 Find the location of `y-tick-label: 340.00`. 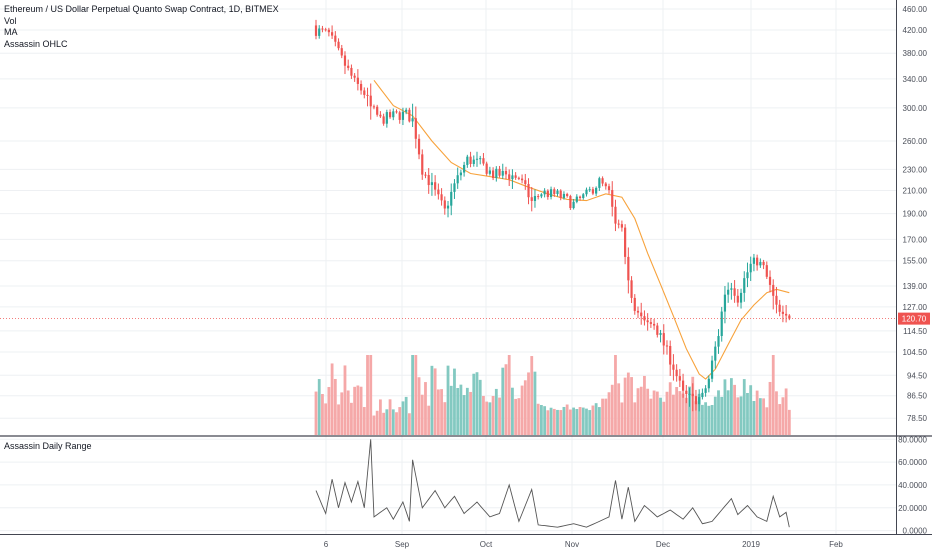

y-tick-label: 340.00 is located at coordinates (915, 79).